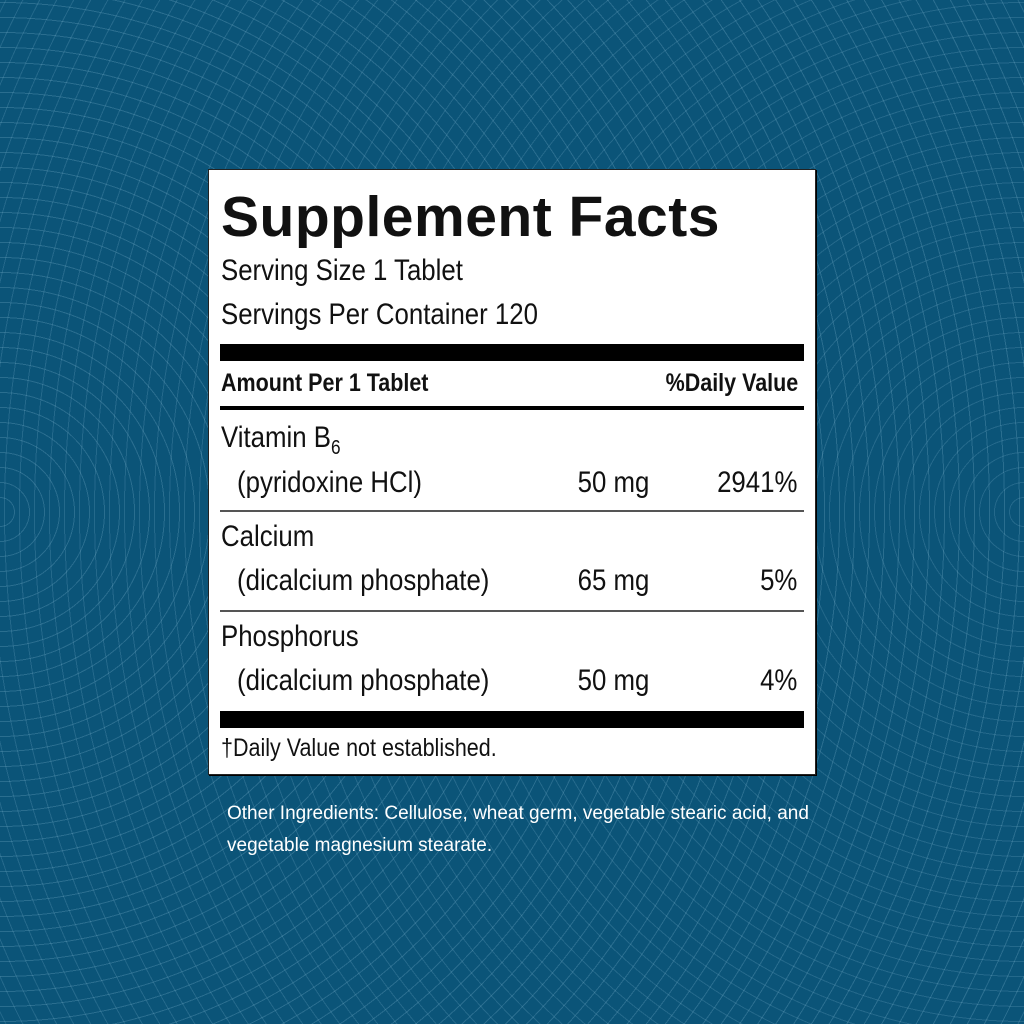  What do you see at coordinates (281, 440) in the screenshot?
I see `nutrient-name-vitamin-b6: Vitamin B6` at bounding box center [281, 440].